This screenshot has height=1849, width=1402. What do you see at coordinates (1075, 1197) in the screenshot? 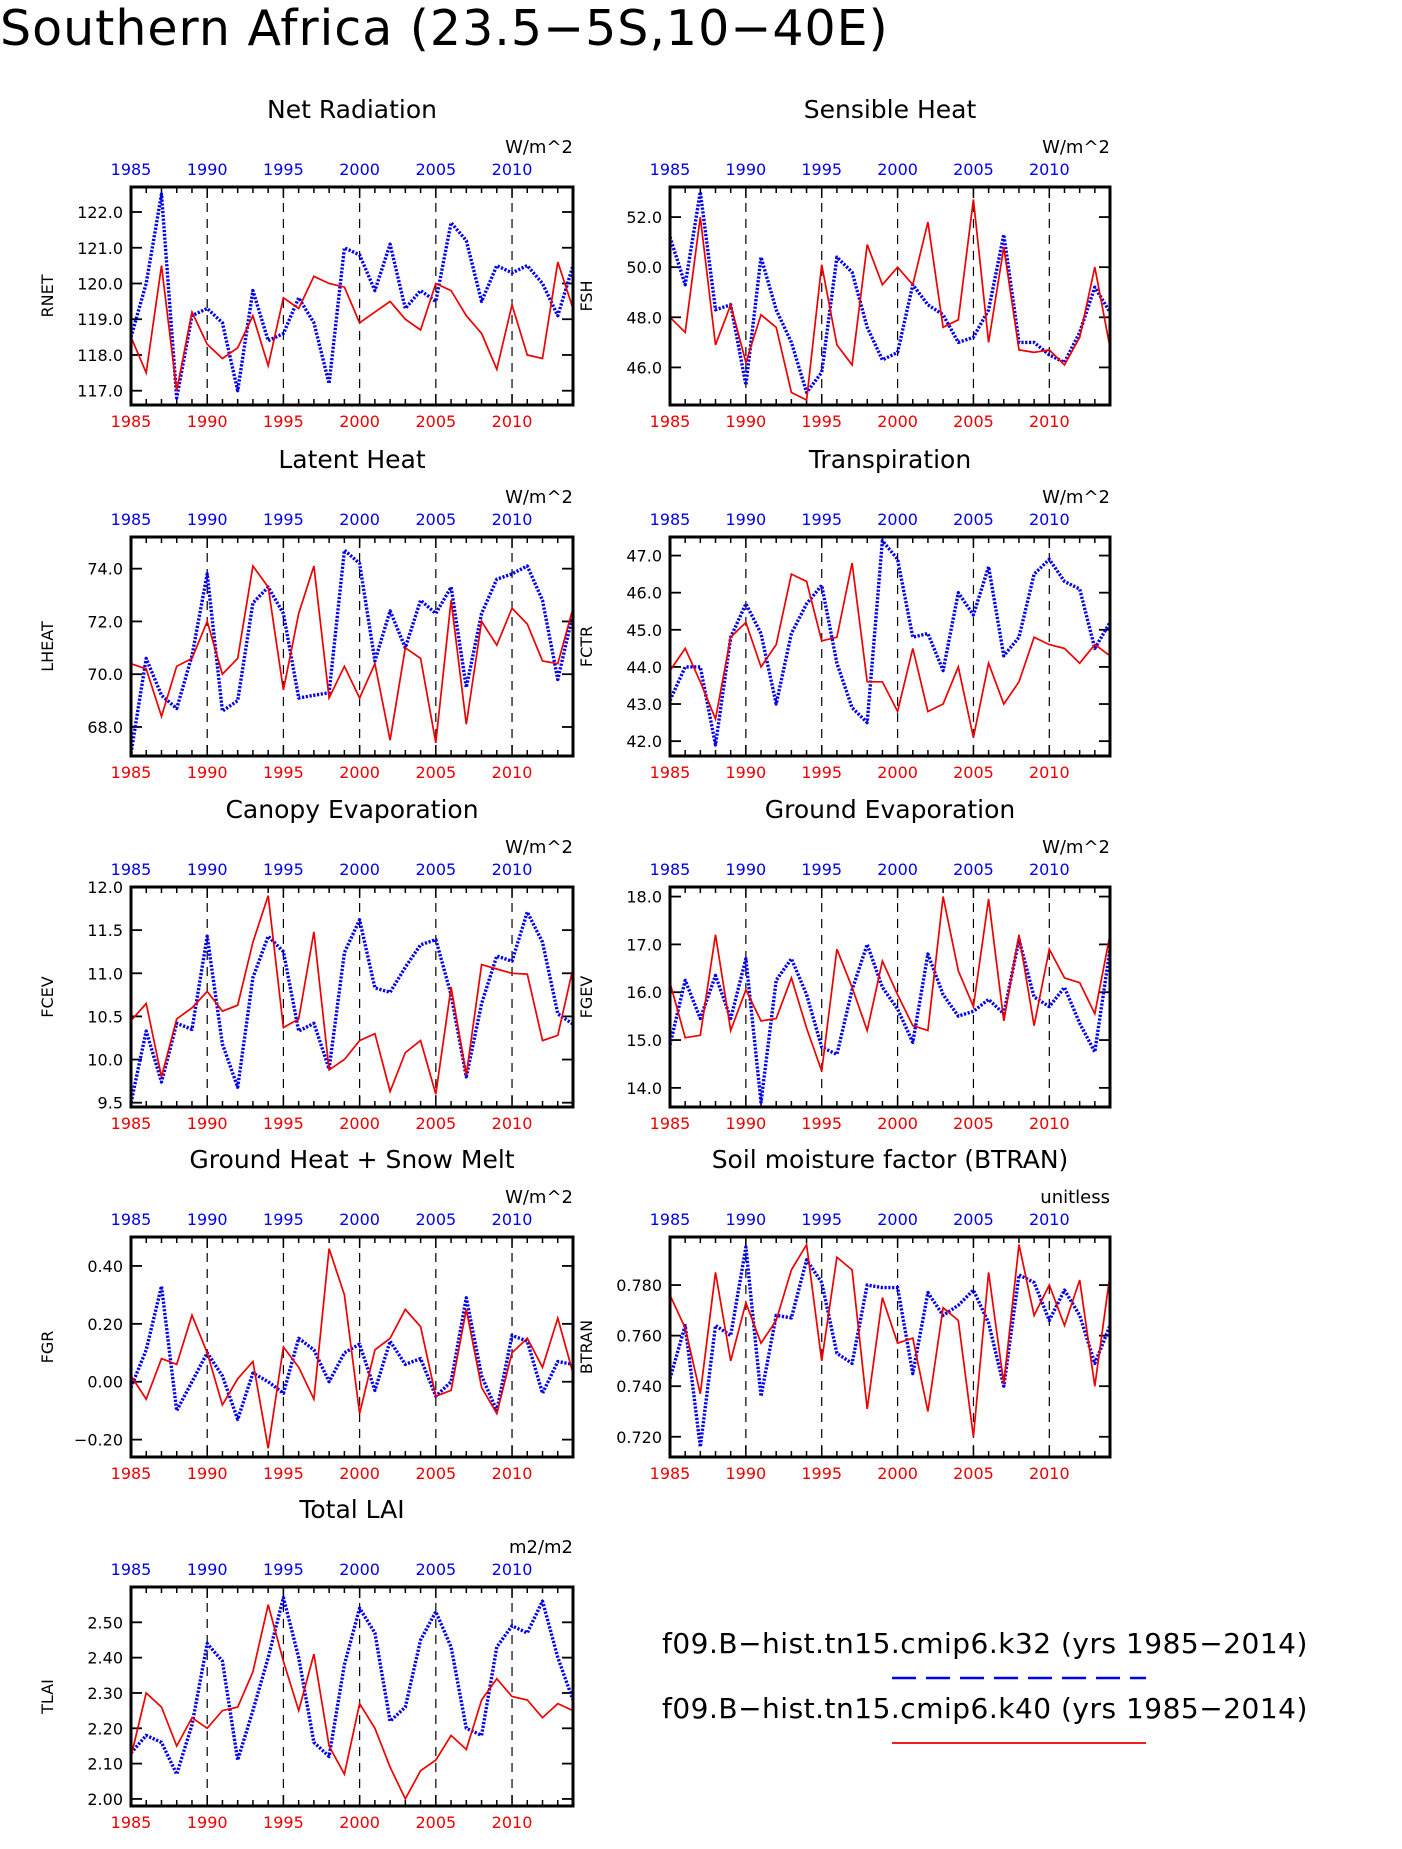
I see `units-label: unitless` at bounding box center [1075, 1197].